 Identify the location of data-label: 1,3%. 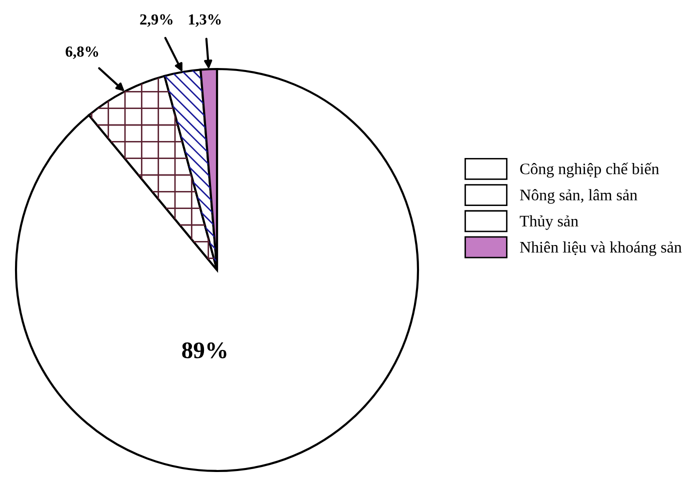
(204, 20).